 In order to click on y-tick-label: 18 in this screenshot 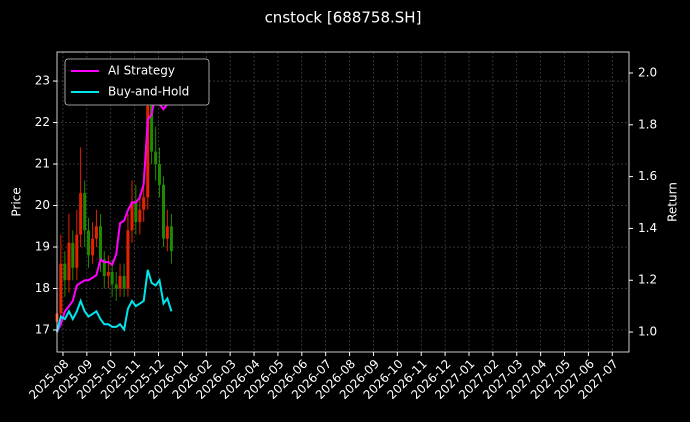, I will do `click(42, 288)`.